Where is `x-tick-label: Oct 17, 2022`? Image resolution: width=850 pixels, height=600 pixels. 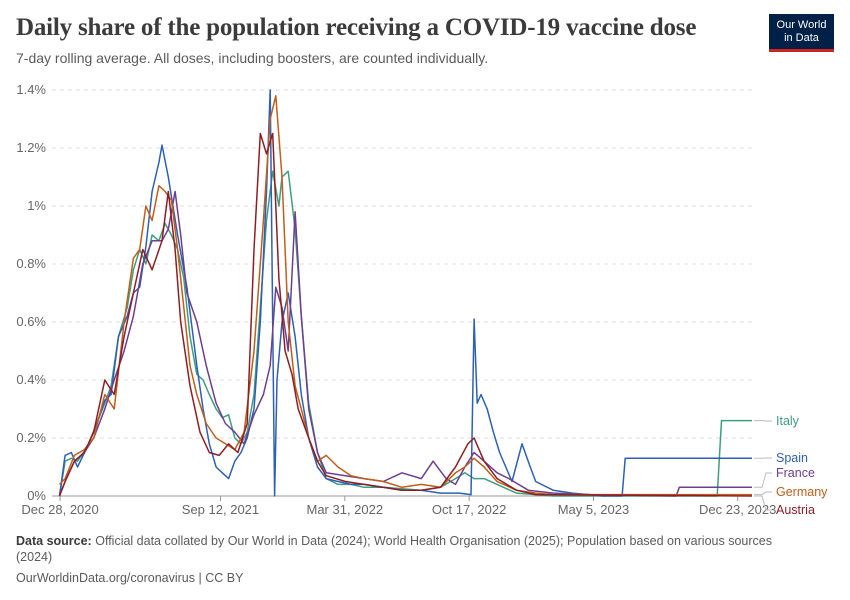 x-tick-label: Oct 17, 2022 is located at coordinates (469, 509).